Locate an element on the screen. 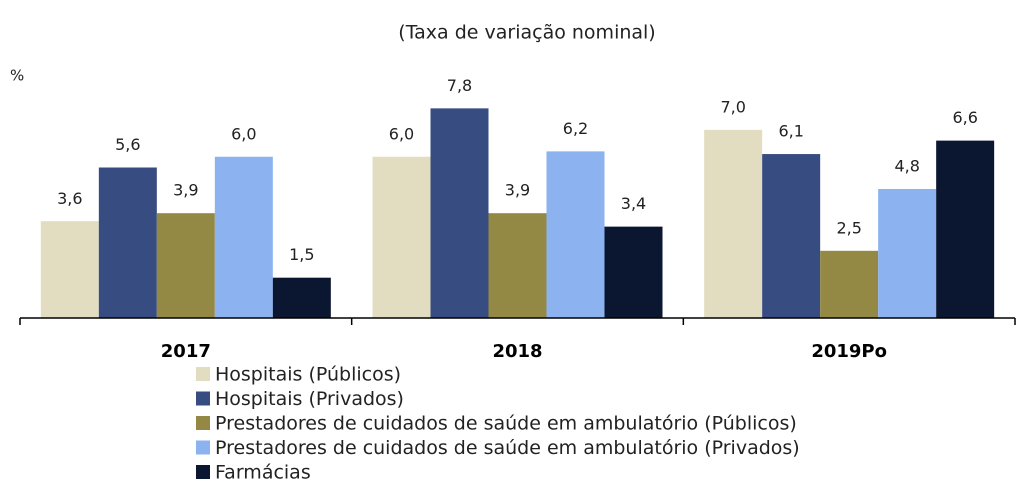 Image resolution: width=1017 pixels, height=504 pixels. value-label: 6,1 is located at coordinates (790, 131).